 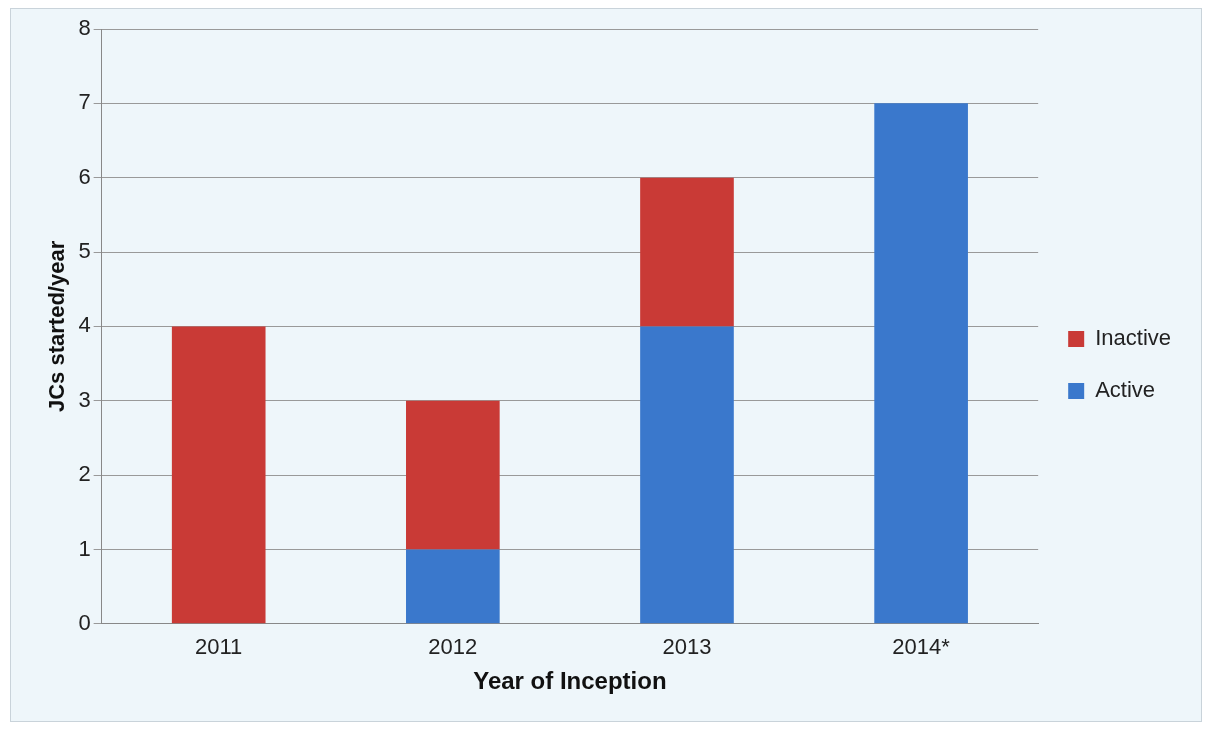 I want to click on y-tick-label: 6, so click(x=84, y=176).